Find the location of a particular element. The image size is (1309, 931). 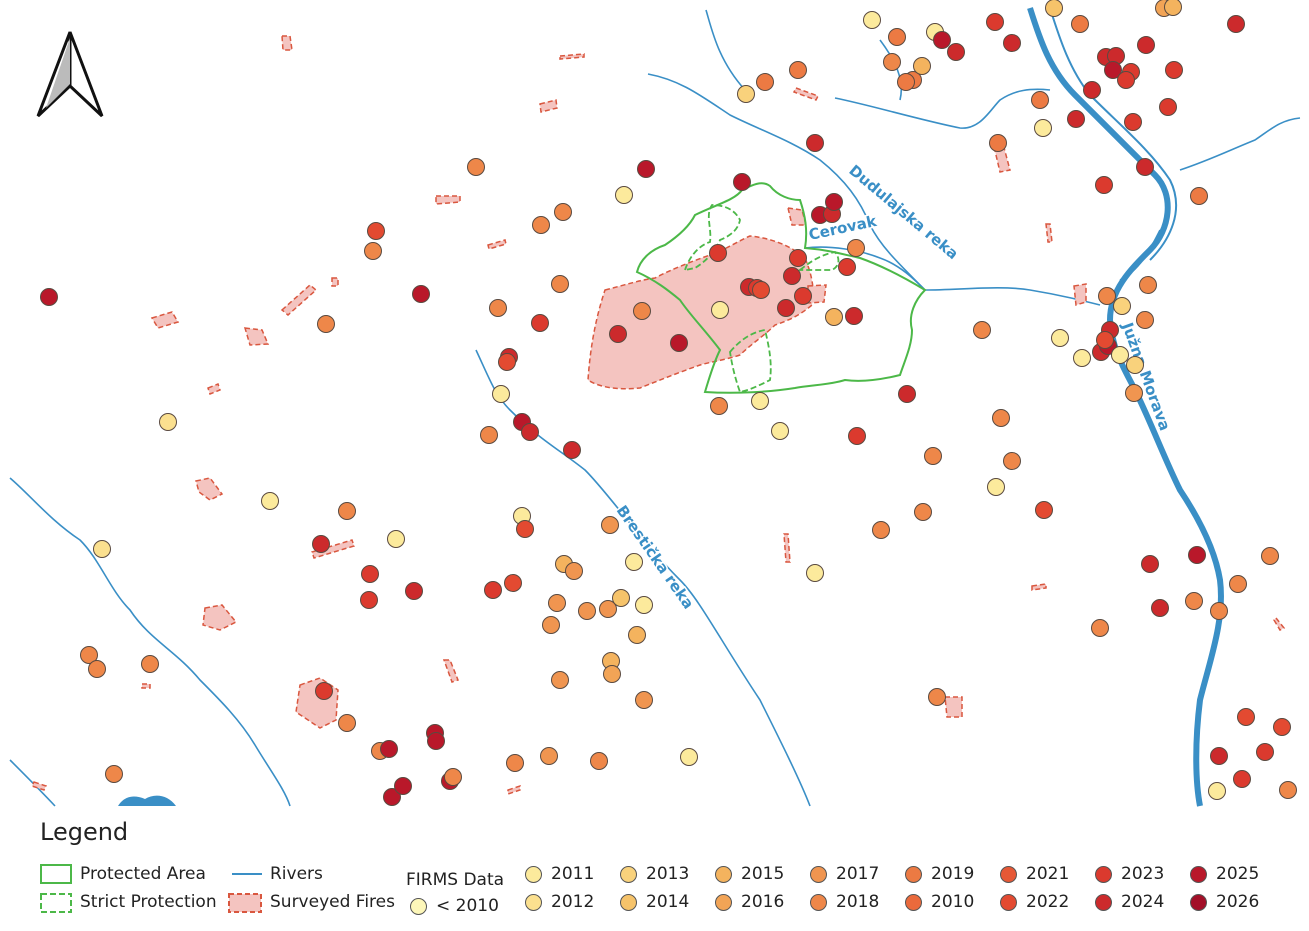

legend-year-0: < 2010 is located at coordinates (467, 906).